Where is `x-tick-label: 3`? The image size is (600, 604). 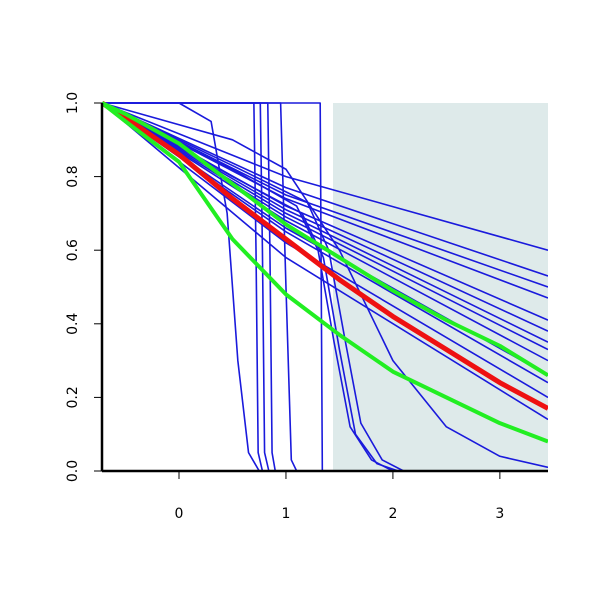 x-tick-label: 3 is located at coordinates (499, 514).